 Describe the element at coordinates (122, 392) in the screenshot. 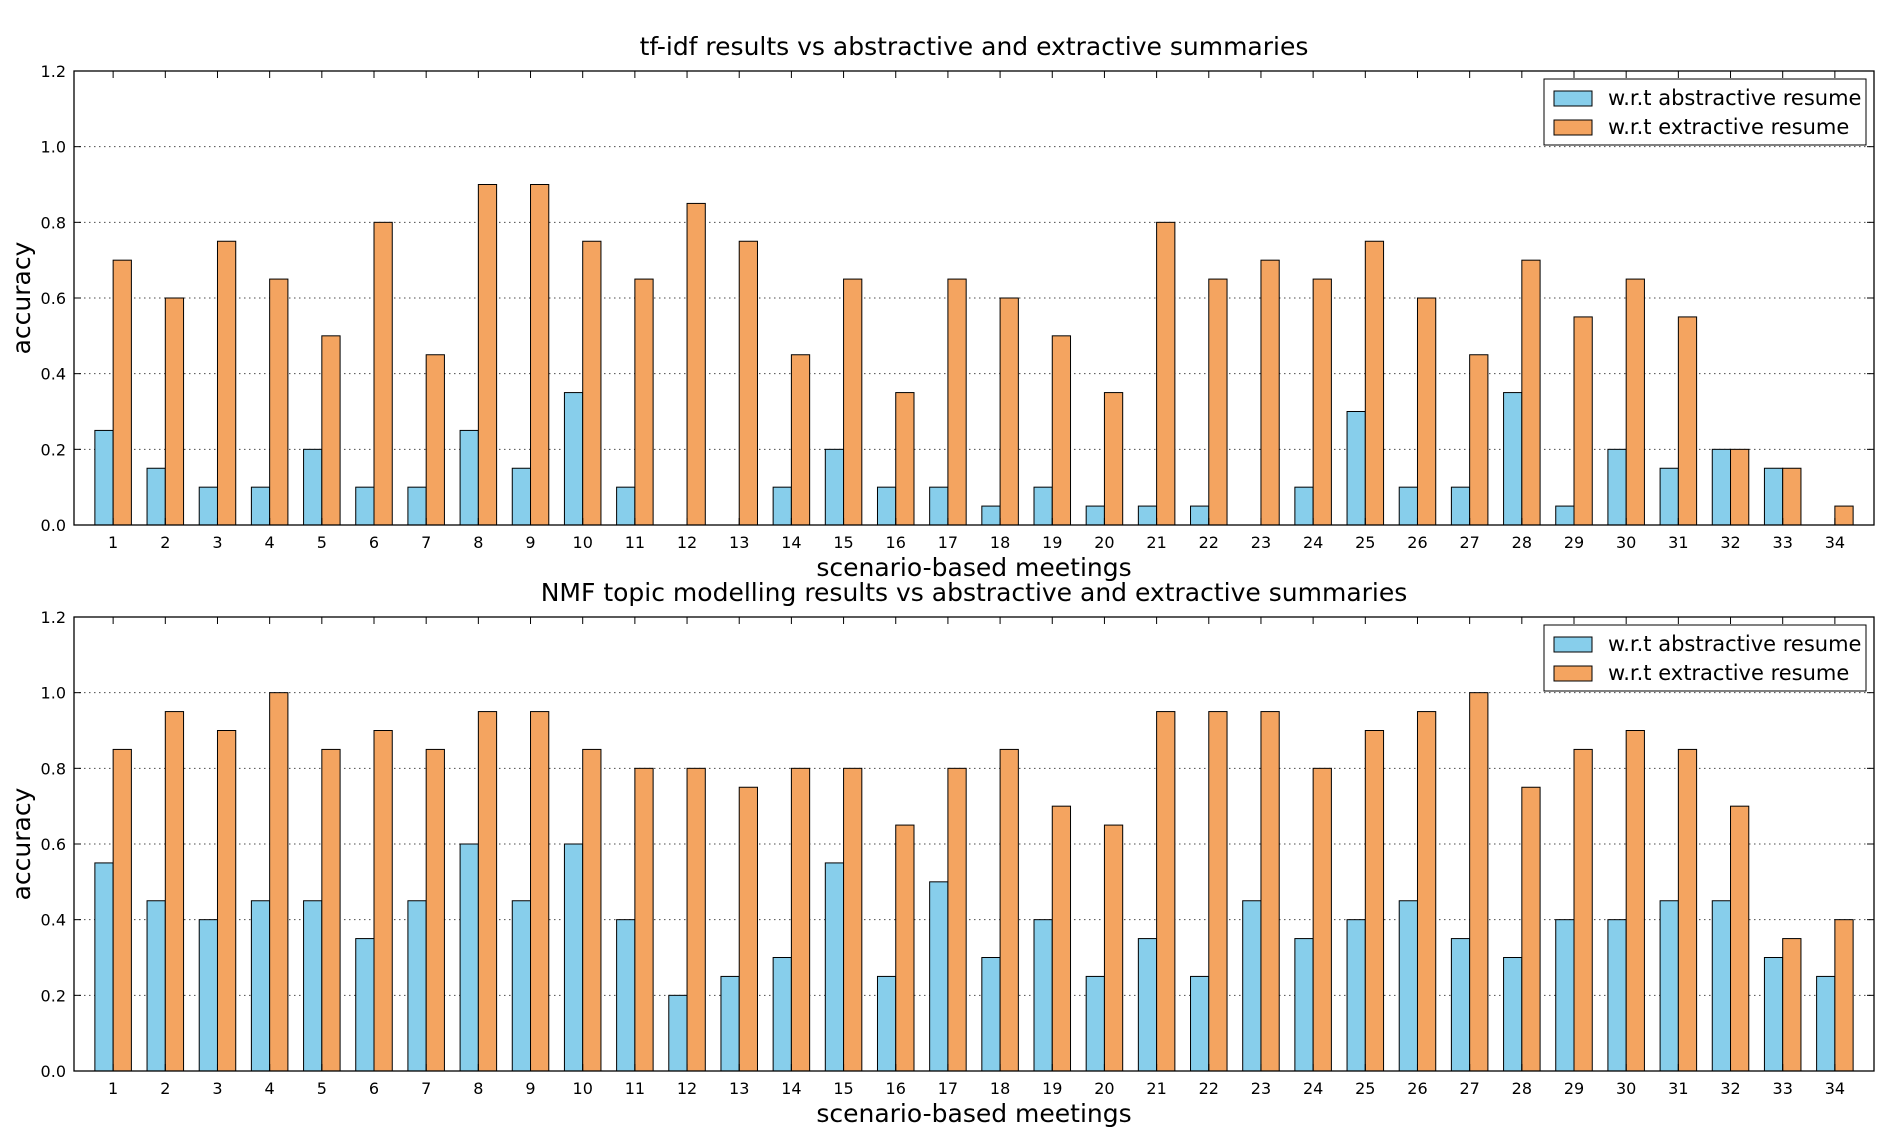

I see `bar-1-extractive` at that location.